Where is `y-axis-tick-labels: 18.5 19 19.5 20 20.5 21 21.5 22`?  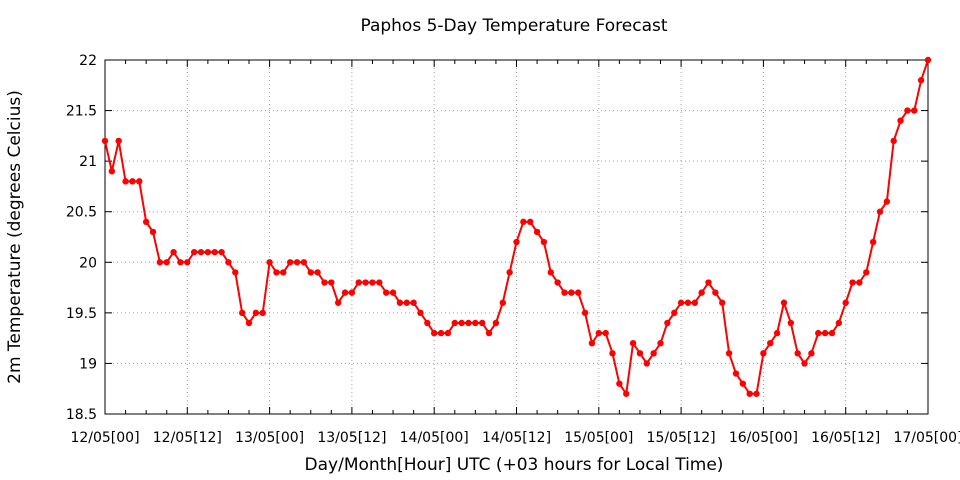
y-axis-tick-labels: 18.5 19 19.5 20 20.5 21 21.5 22 is located at coordinates (81, 238).